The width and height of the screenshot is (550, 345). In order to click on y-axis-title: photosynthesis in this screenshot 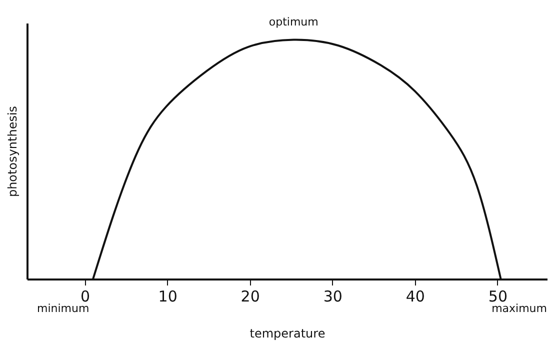, I will do `click(13, 152)`.